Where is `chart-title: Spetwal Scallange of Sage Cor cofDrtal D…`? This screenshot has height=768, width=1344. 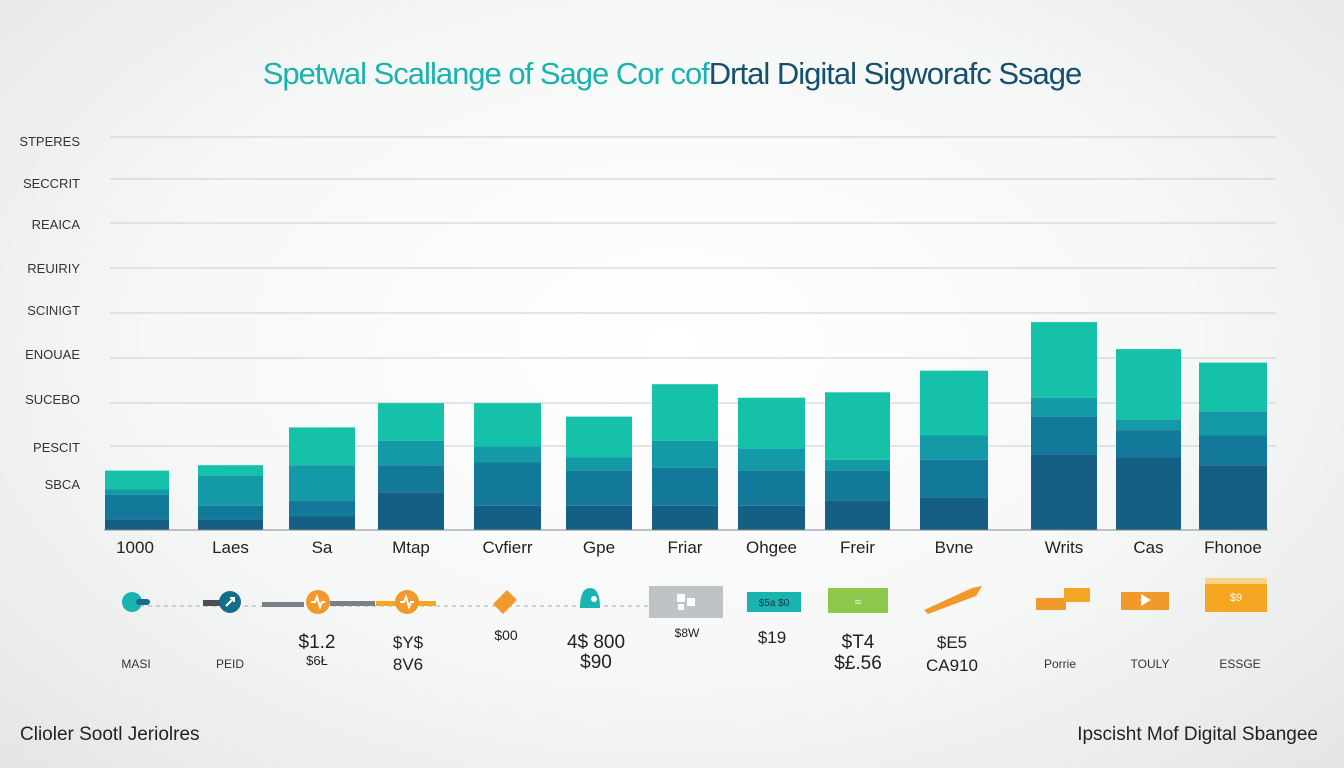
chart-title: Spetwal Scallange of Sage Cor cofDrtal D… is located at coordinates (672, 74).